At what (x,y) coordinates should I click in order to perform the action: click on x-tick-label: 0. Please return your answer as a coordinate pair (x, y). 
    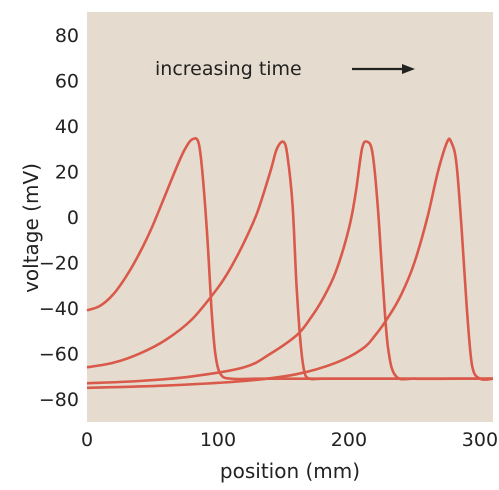
    Looking at the image, I should click on (87, 440).